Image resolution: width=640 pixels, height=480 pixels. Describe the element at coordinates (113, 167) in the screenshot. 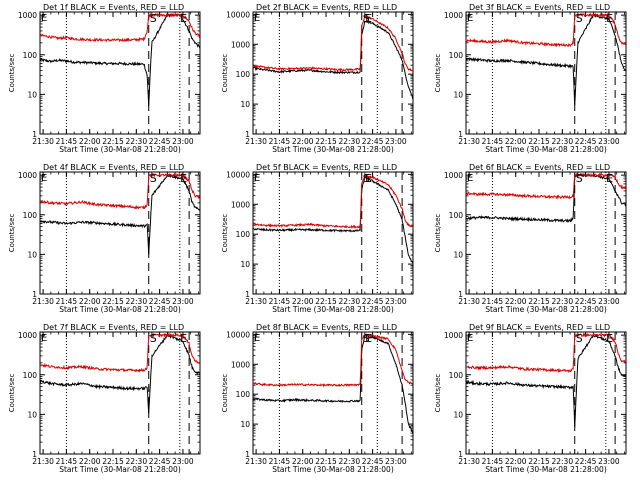

I see `chart-title: Det 4f BLACK = Events, RED = LLD` at that location.